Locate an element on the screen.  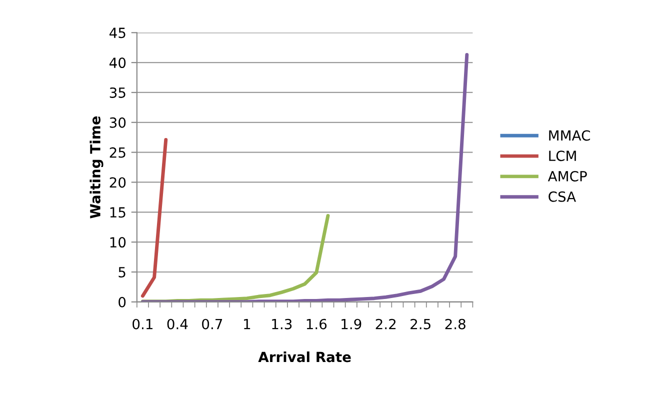
x-tick-label: 0.7 is located at coordinates (212, 324).